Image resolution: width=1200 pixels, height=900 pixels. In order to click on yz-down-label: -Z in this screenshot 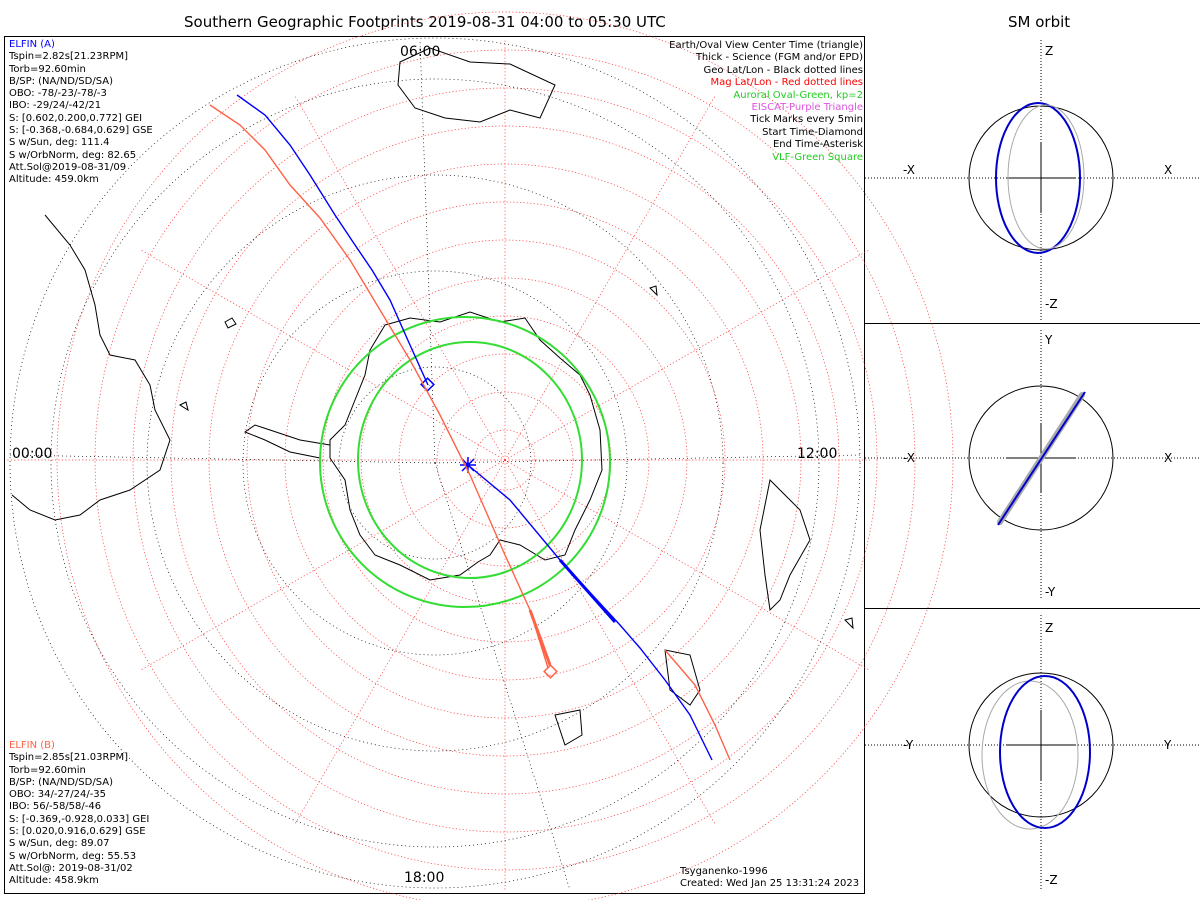, I will do `click(1051, 880)`.